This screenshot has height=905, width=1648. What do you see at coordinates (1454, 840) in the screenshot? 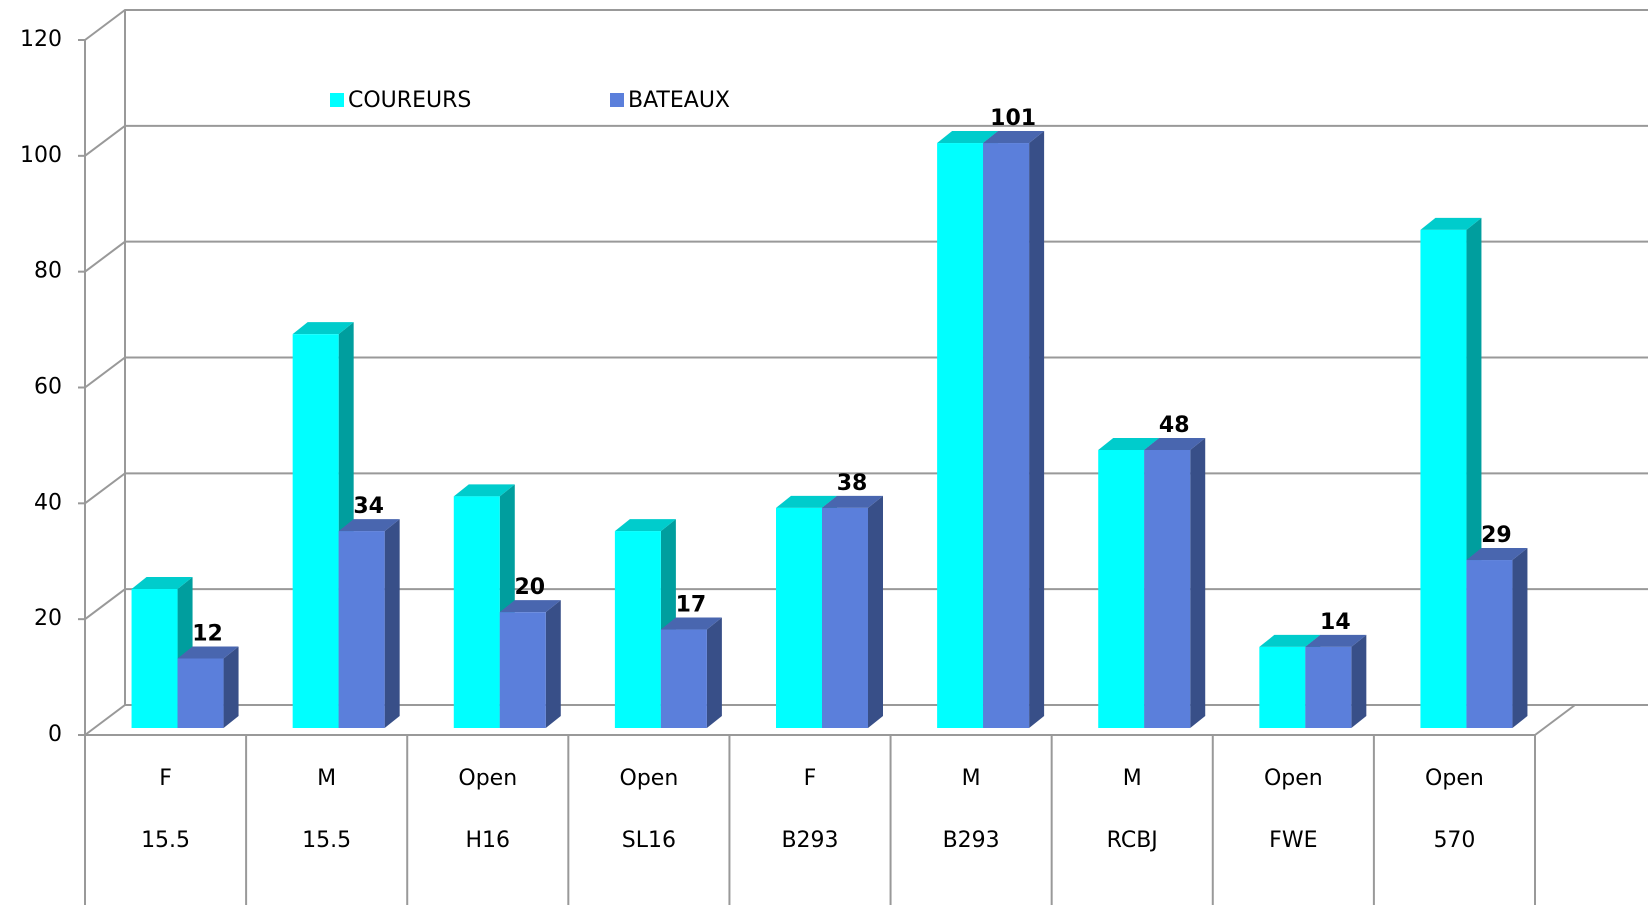
I see `x-tick-label: 570` at bounding box center [1454, 840].